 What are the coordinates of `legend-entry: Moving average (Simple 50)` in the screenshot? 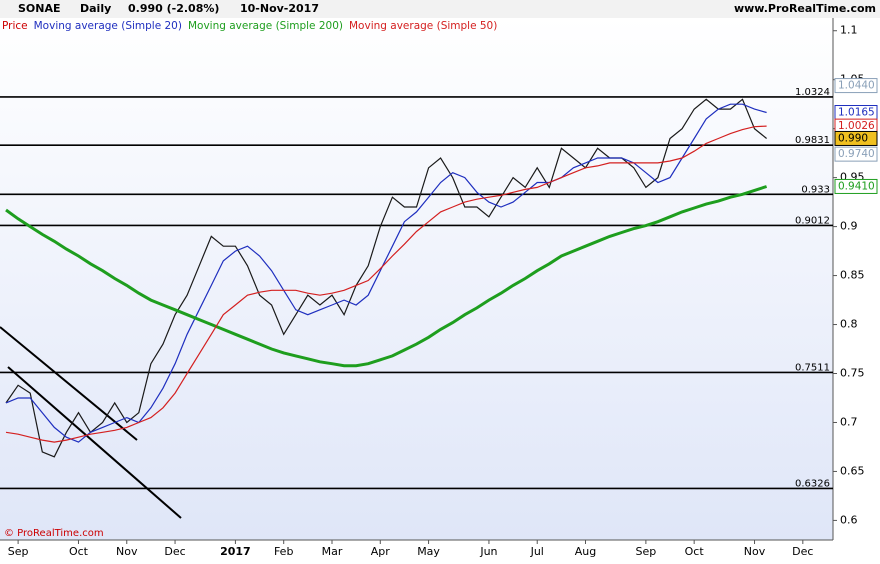 It's located at (423, 26).